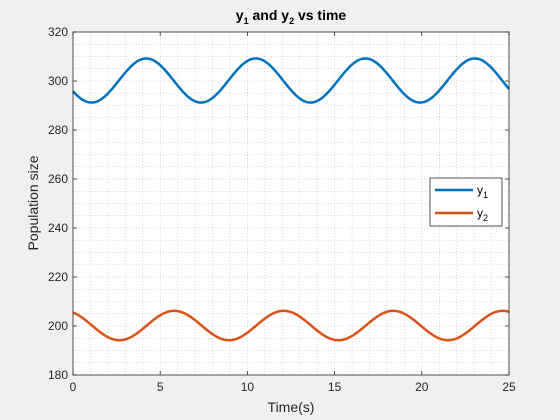 Image resolution: width=560 pixels, height=420 pixels. I want to click on legend-box, so click(466, 202).